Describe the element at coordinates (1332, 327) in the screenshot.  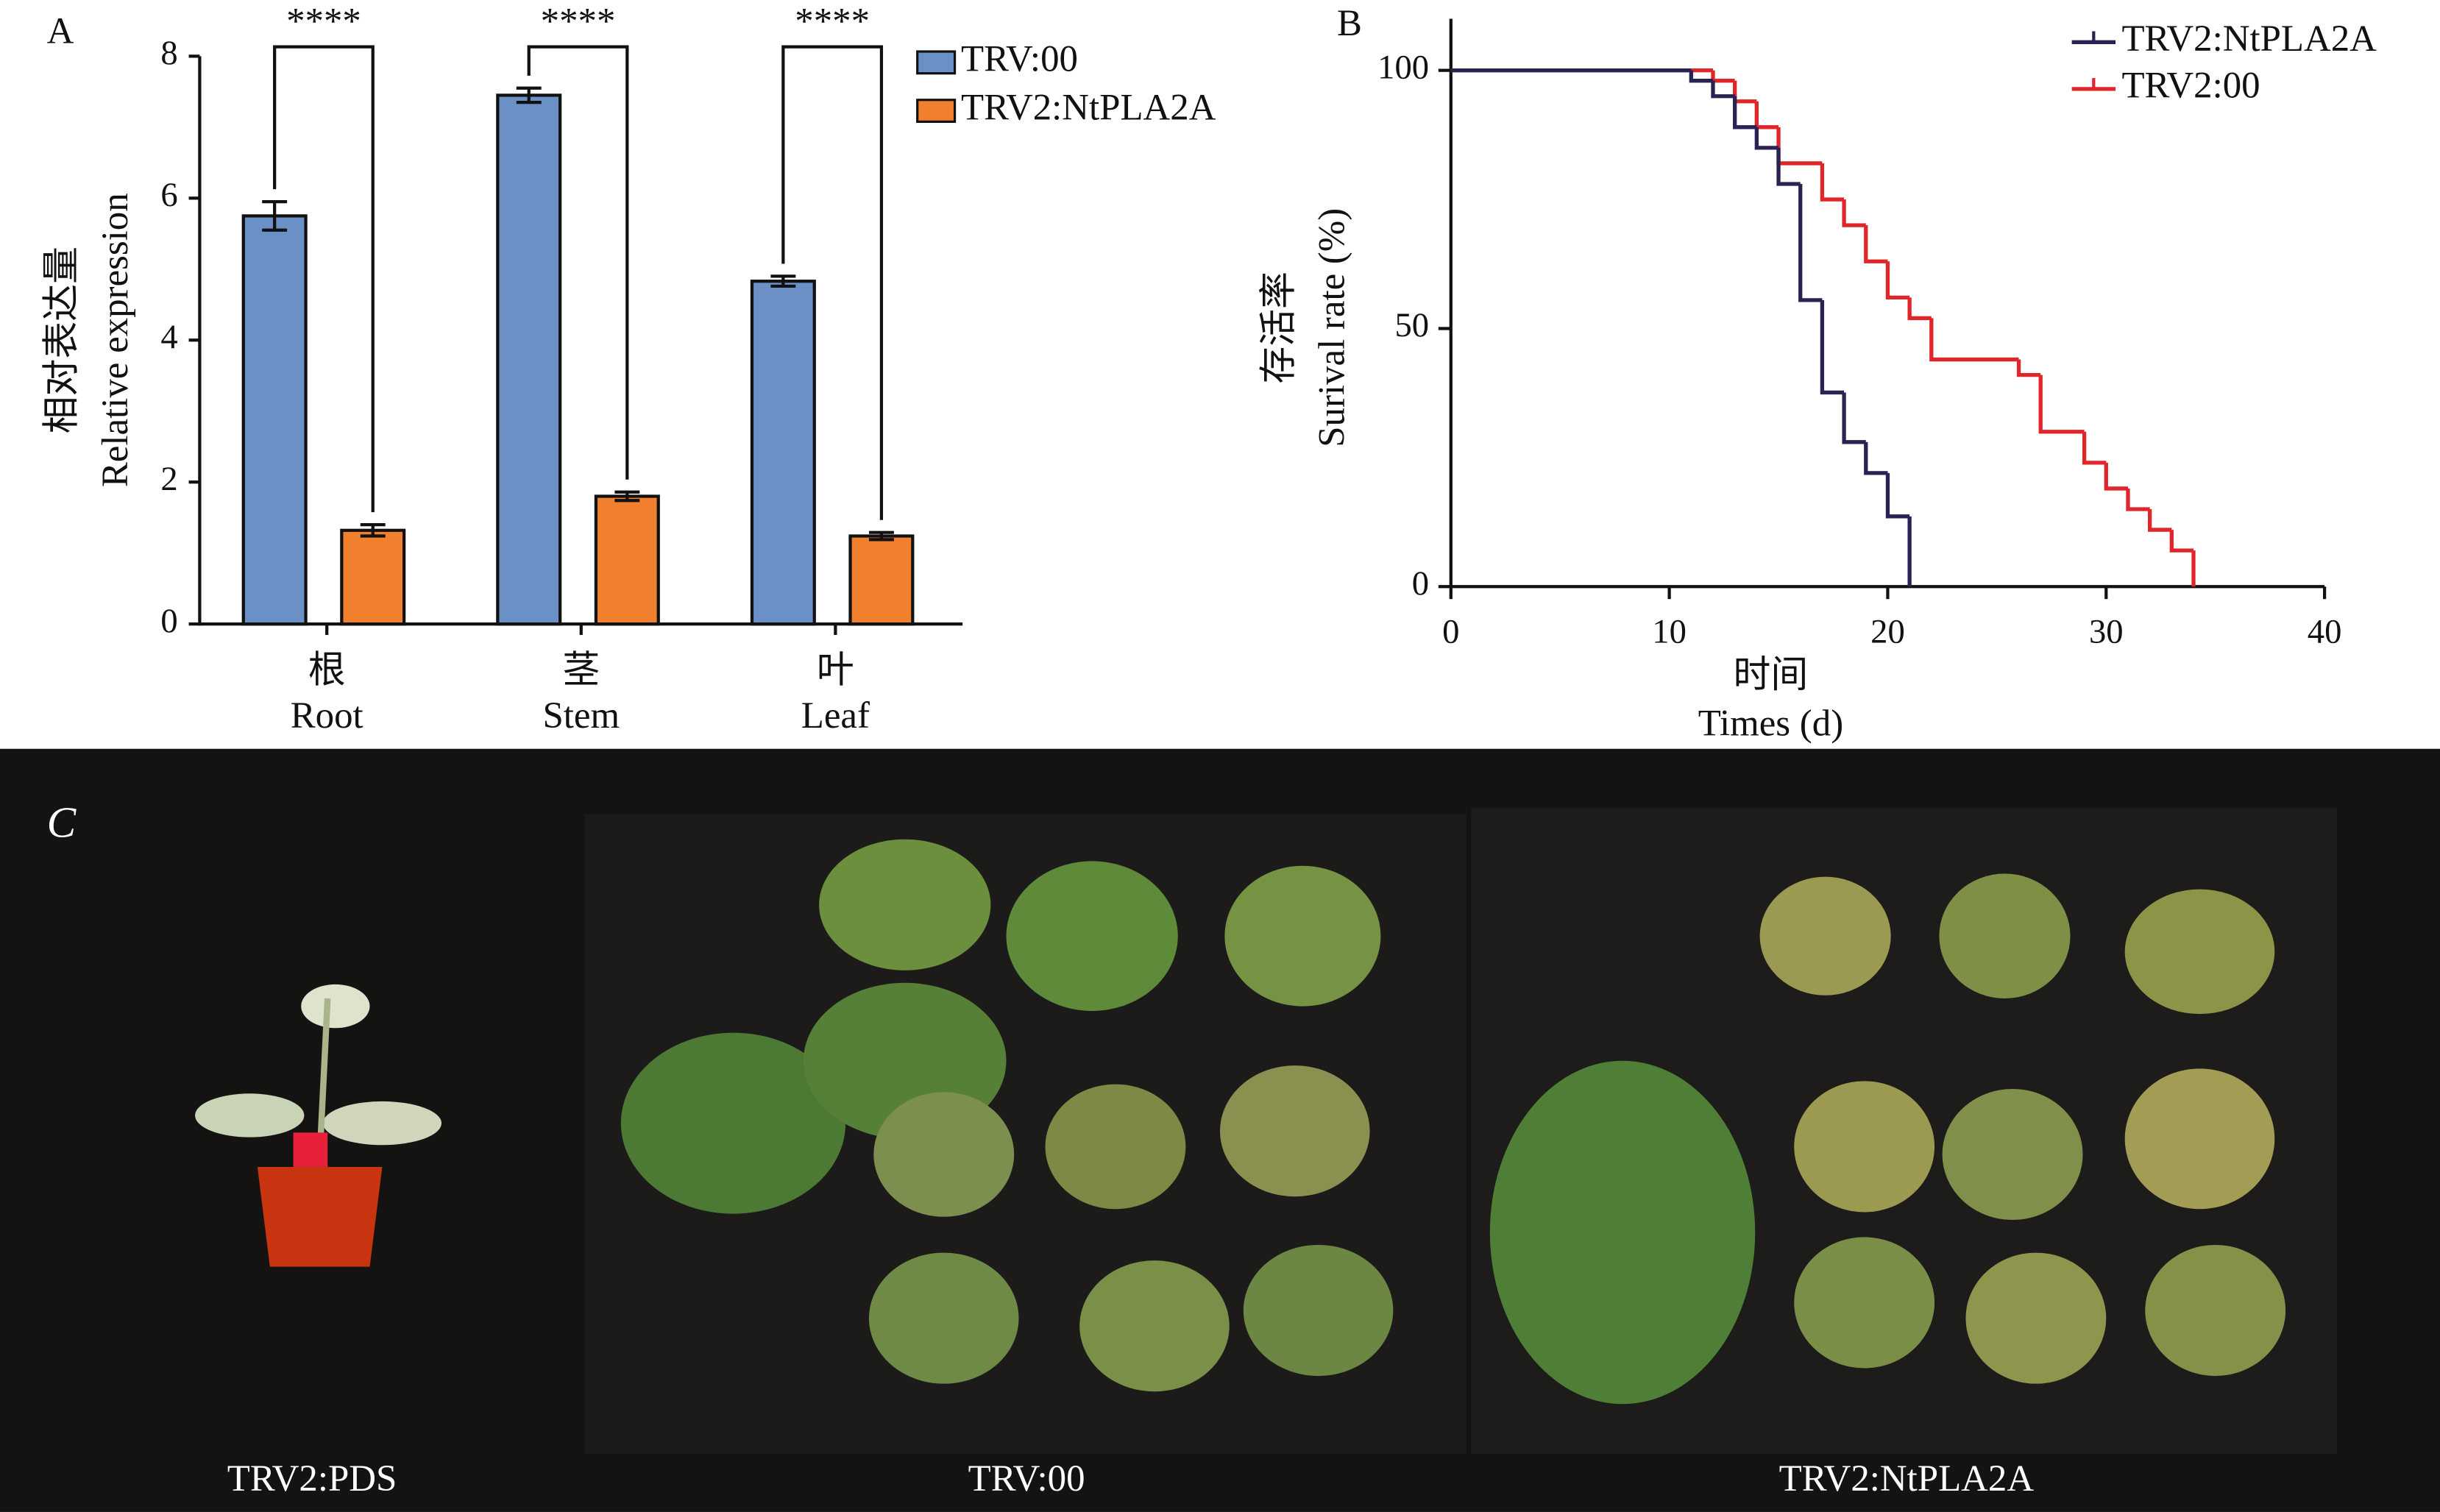
I see `y-axis-label: Surival rate (%)` at that location.